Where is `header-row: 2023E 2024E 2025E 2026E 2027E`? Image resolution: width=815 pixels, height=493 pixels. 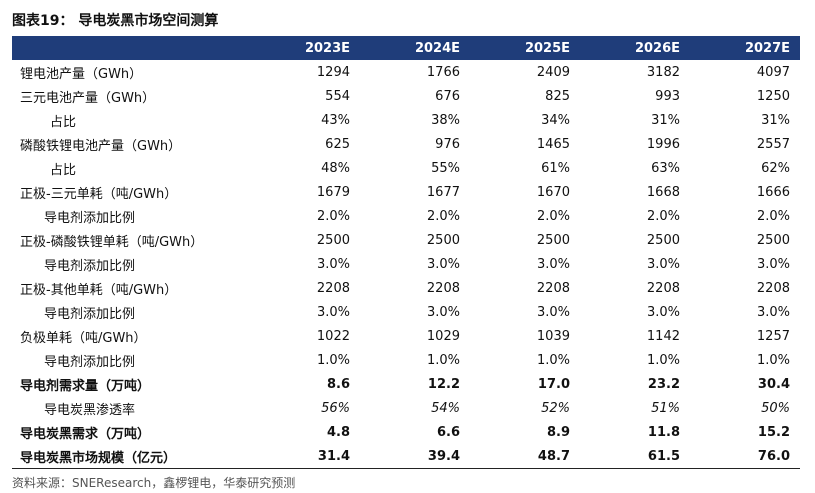 header-row: 2023E 2024E 2025E 2026E 2027E is located at coordinates (406, 48).